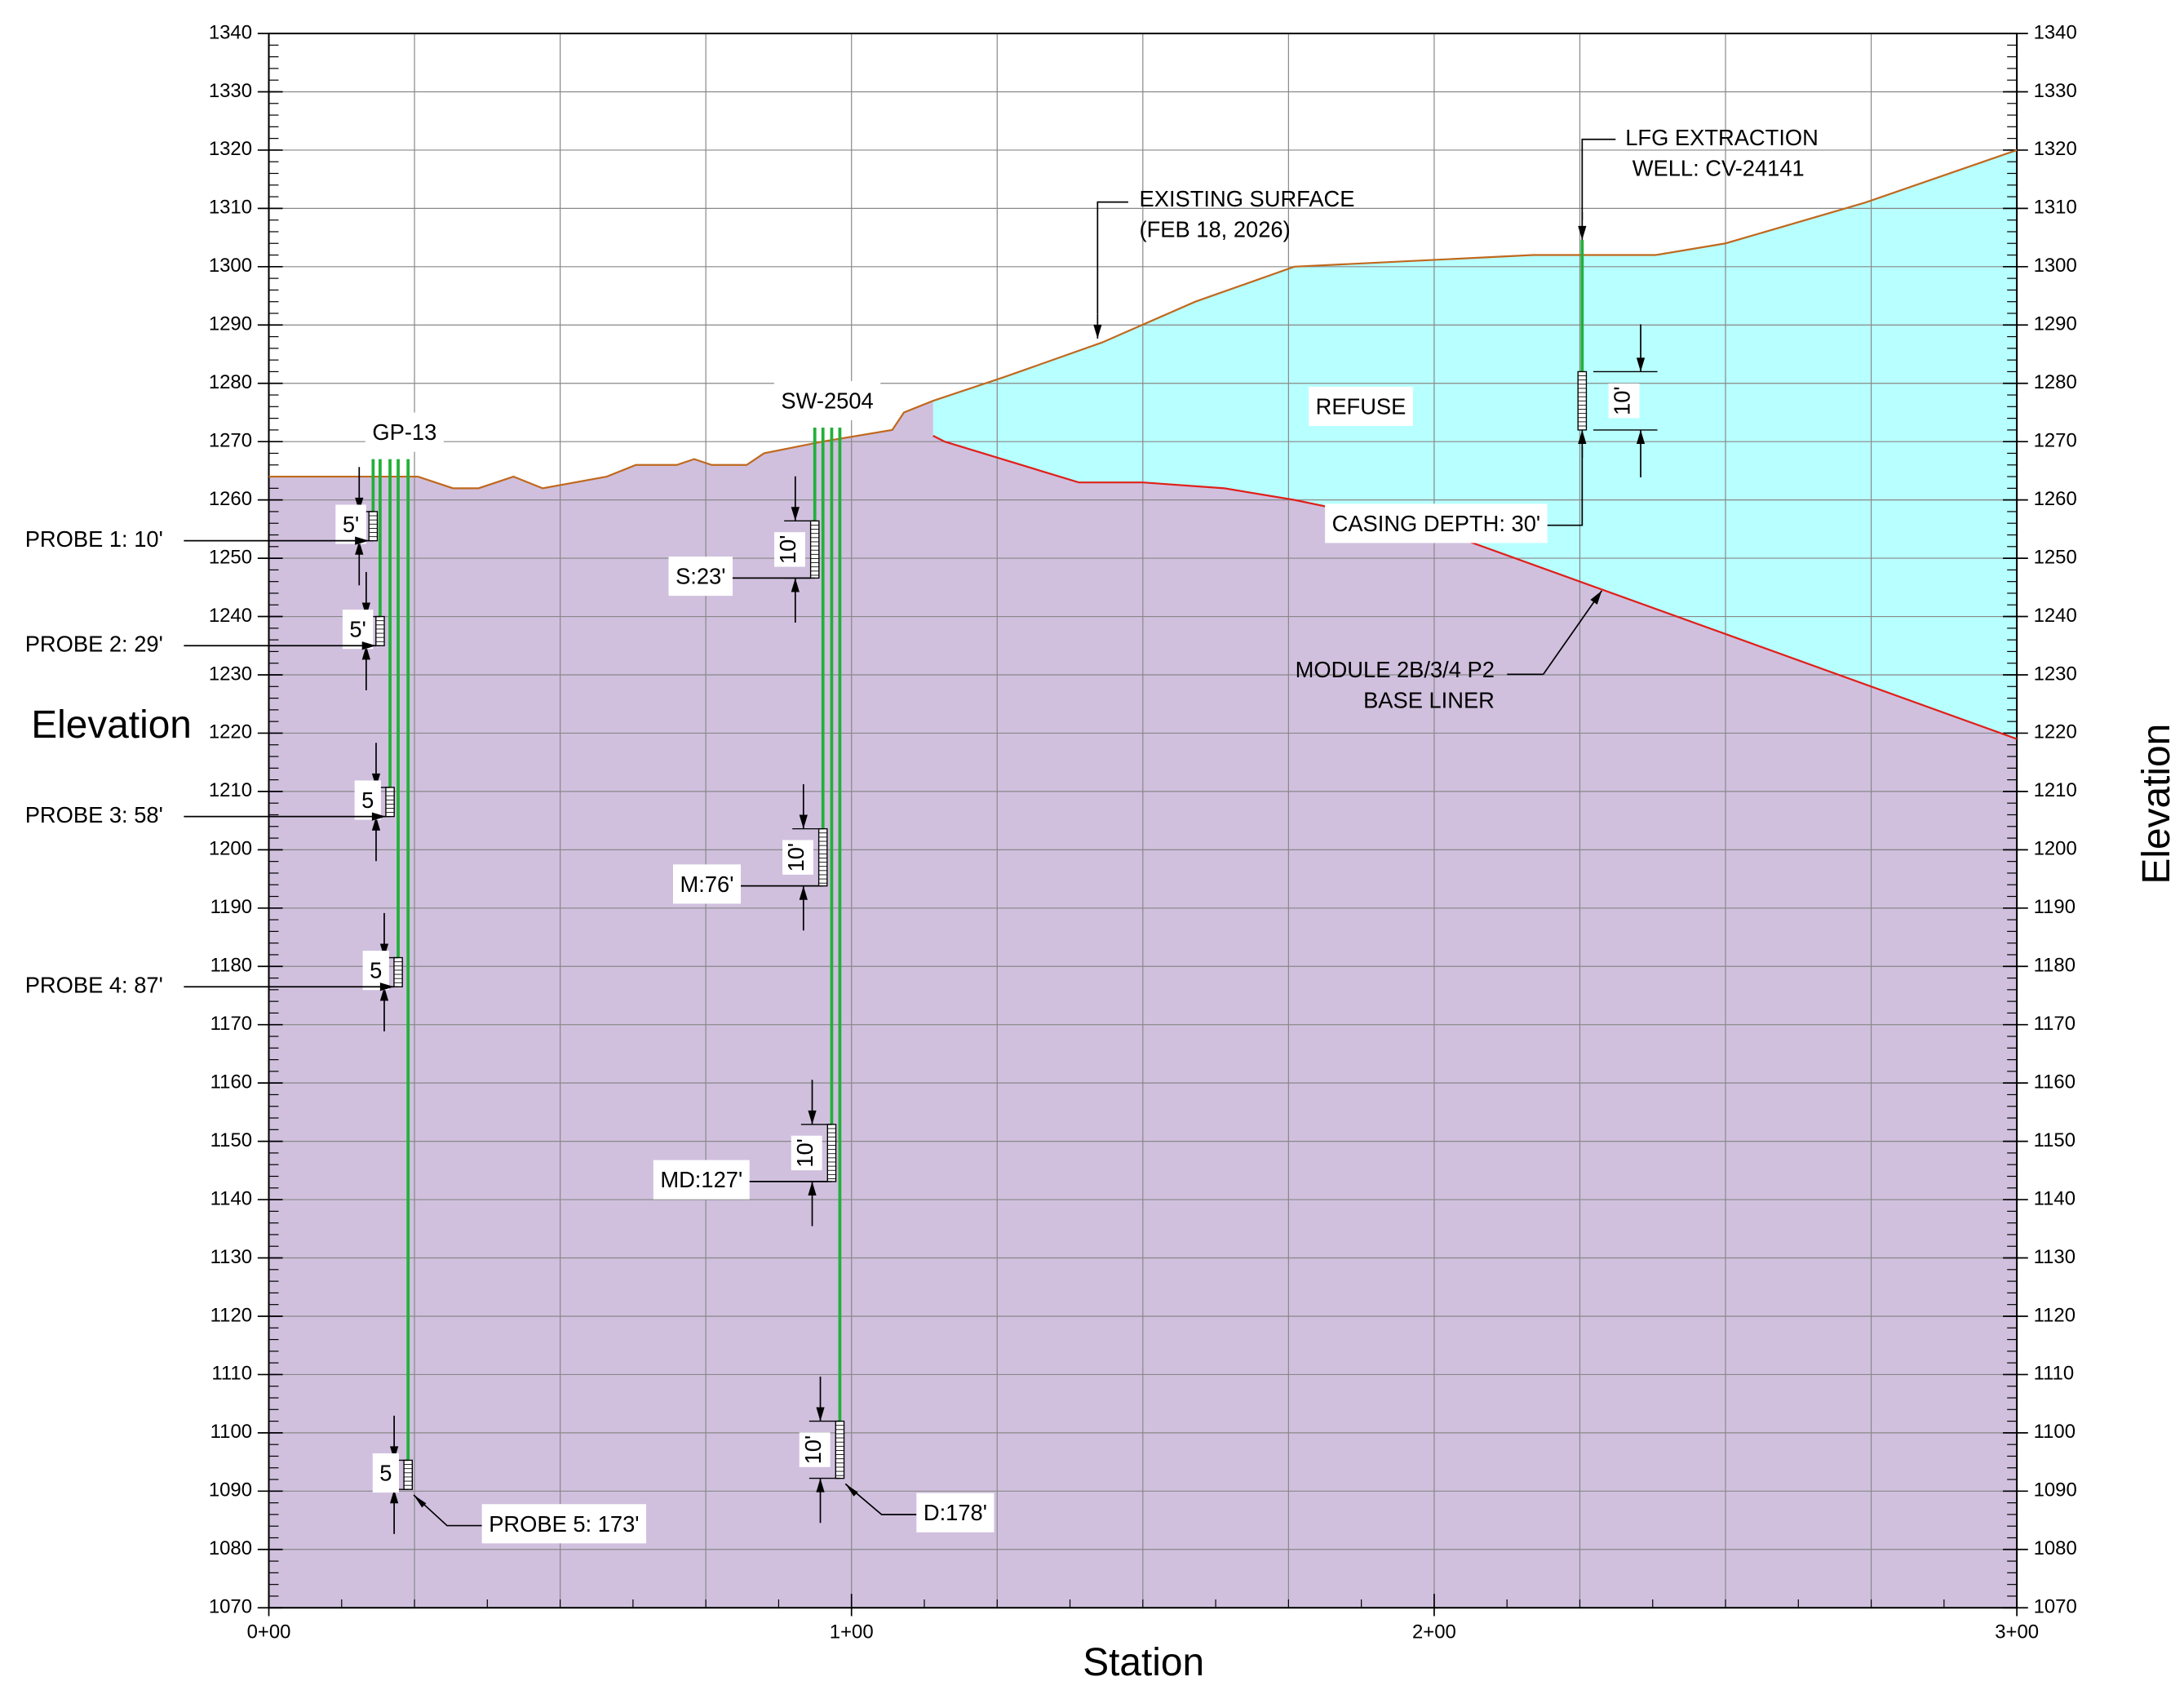 This screenshot has height=1690, width=2184. I want to click on y2-tick-label: 1180, so click(2055, 966).